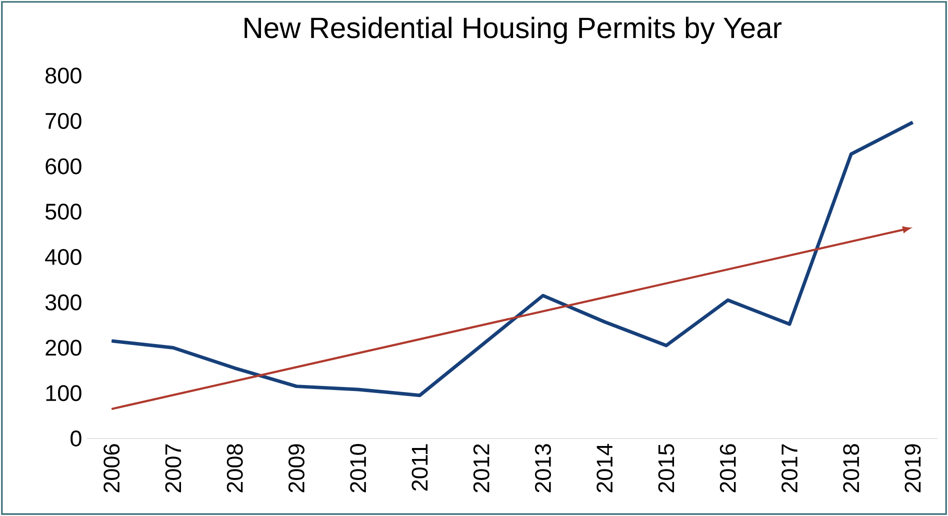  I want to click on chart-title: New Residential Housing Permits by Year, so click(513, 30).